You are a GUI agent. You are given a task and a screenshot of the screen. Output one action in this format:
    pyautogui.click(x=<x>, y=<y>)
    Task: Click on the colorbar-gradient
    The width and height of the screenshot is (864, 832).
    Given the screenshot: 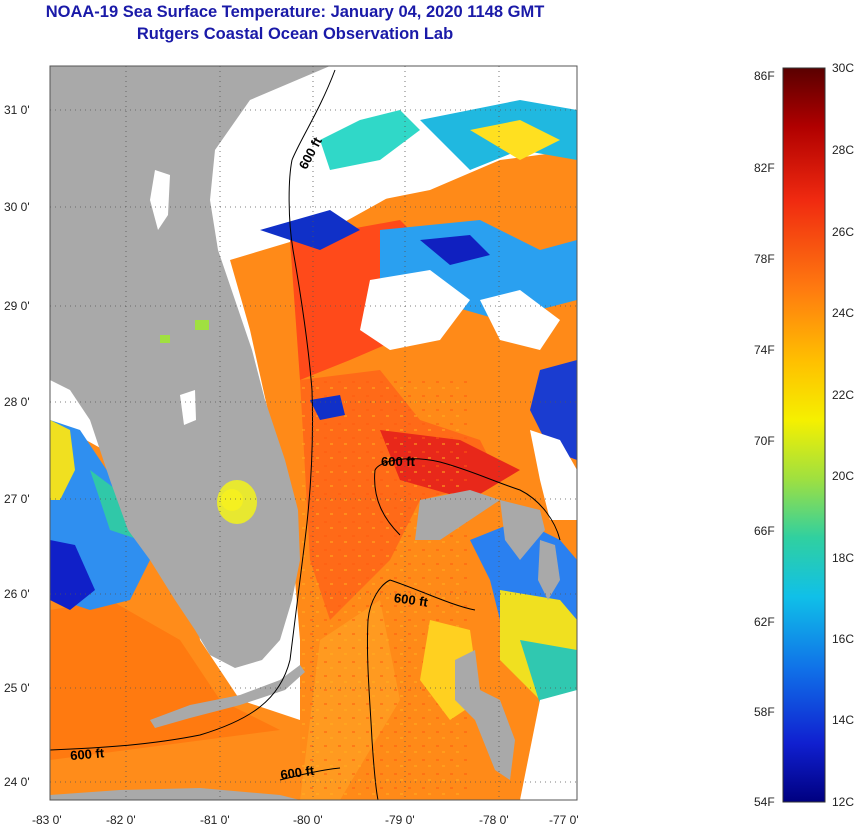 What is the action you would take?
    pyautogui.click(x=804, y=435)
    